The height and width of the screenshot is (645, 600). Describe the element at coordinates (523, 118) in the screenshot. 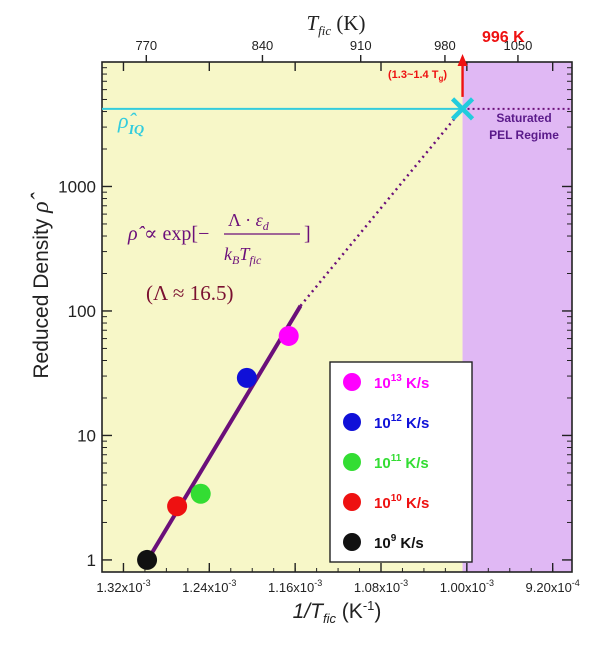

I see `region-label-line1: Saturated` at that location.